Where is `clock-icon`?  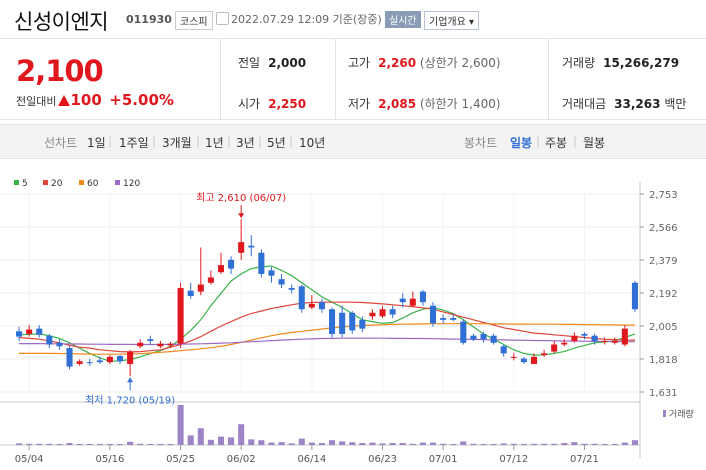 clock-icon is located at coordinates (222, 18).